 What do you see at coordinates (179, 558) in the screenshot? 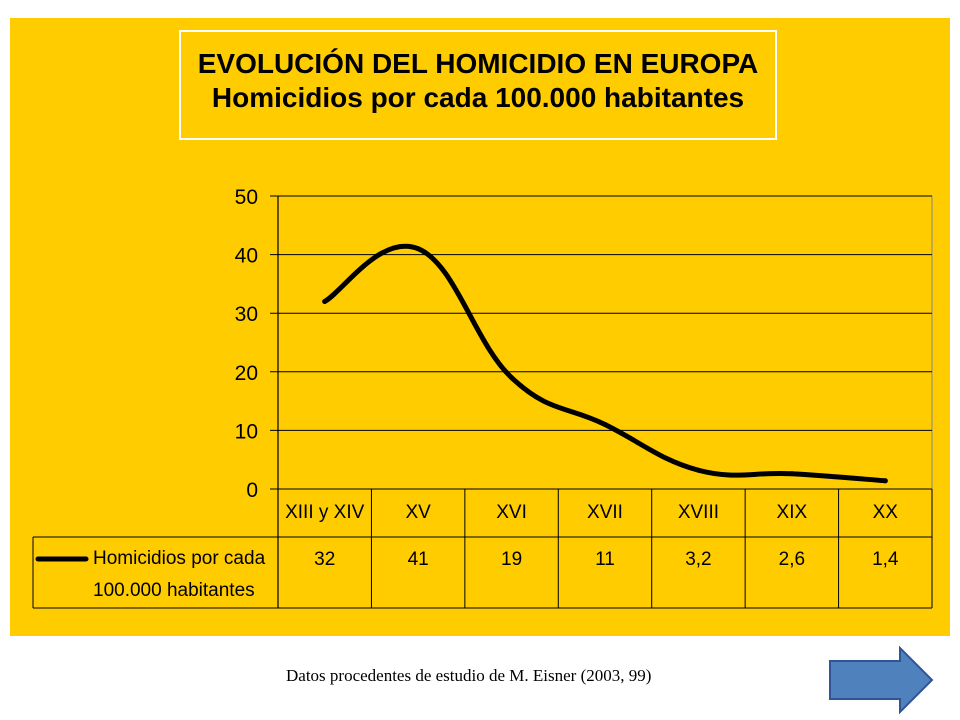
I see `legend-label-line1: Homicidios por cada` at bounding box center [179, 558].